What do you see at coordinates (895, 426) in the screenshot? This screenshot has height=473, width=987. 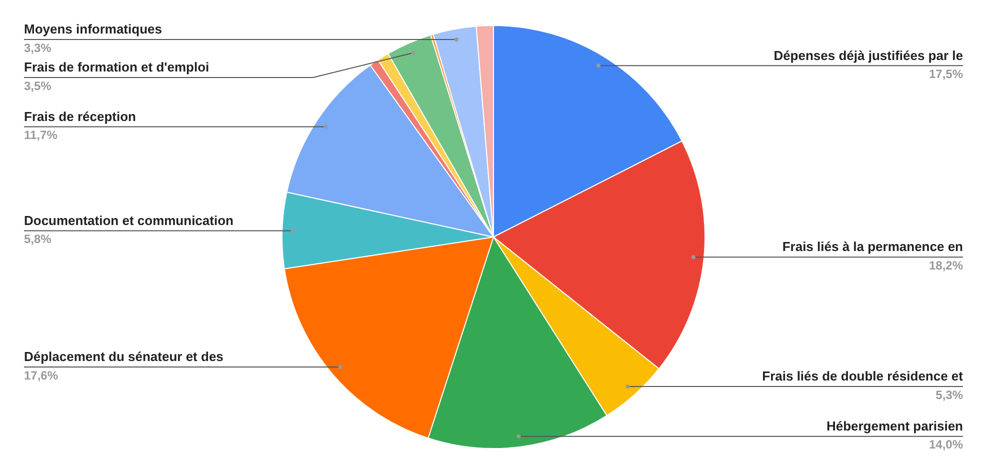 I see `slice-label: Hébergement parisien` at bounding box center [895, 426].